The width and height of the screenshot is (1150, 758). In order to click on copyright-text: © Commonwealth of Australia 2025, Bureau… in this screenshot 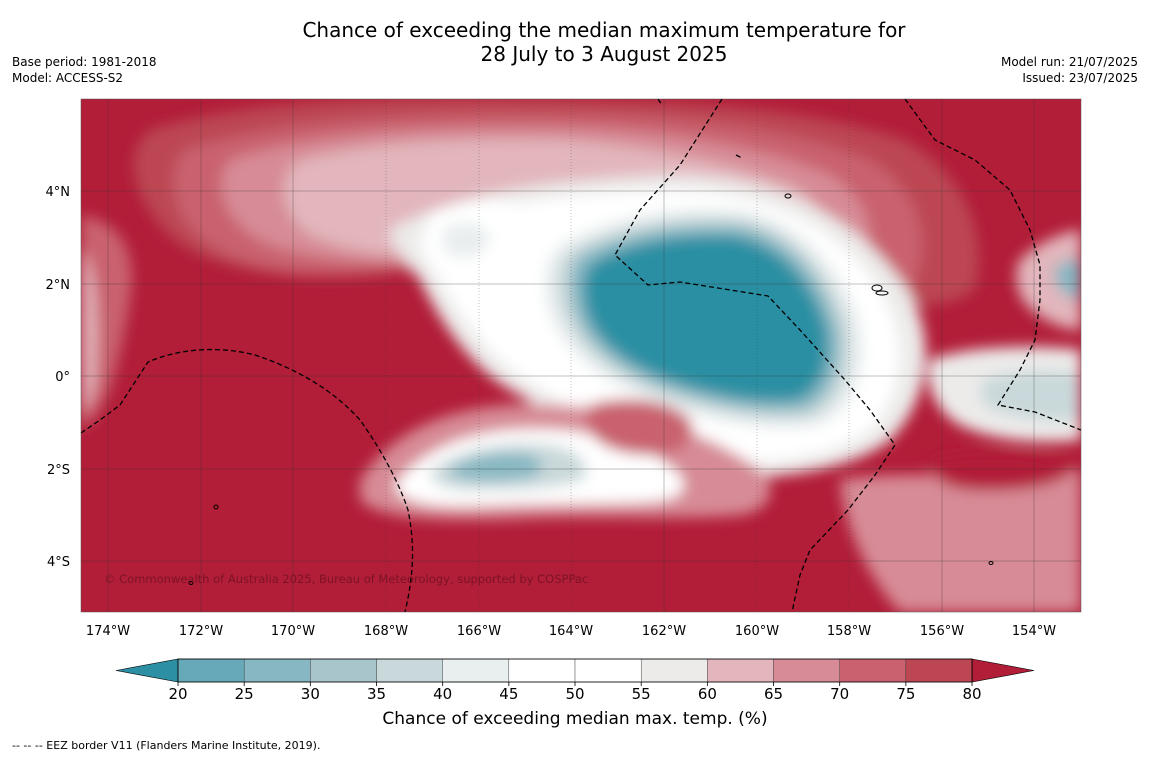, I will do `click(346, 579)`.